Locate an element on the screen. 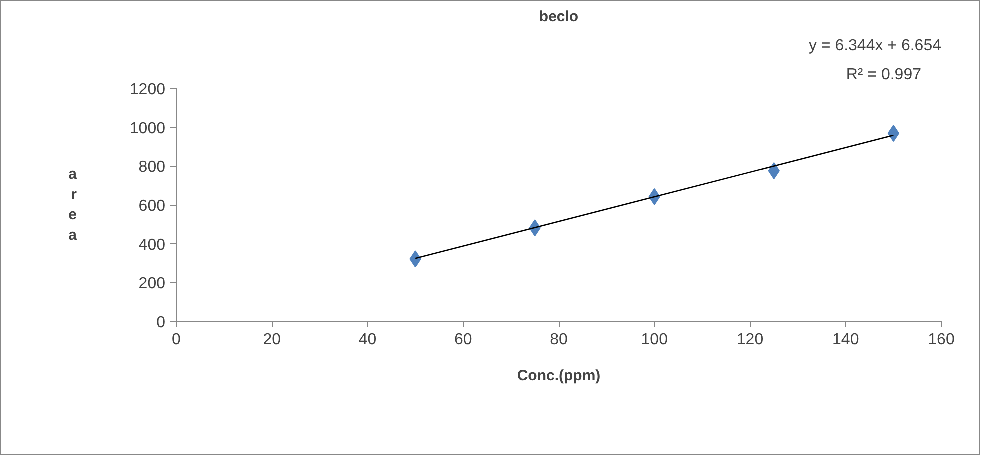 The height and width of the screenshot is (459, 984). x-tick-label: 0 is located at coordinates (177, 340).